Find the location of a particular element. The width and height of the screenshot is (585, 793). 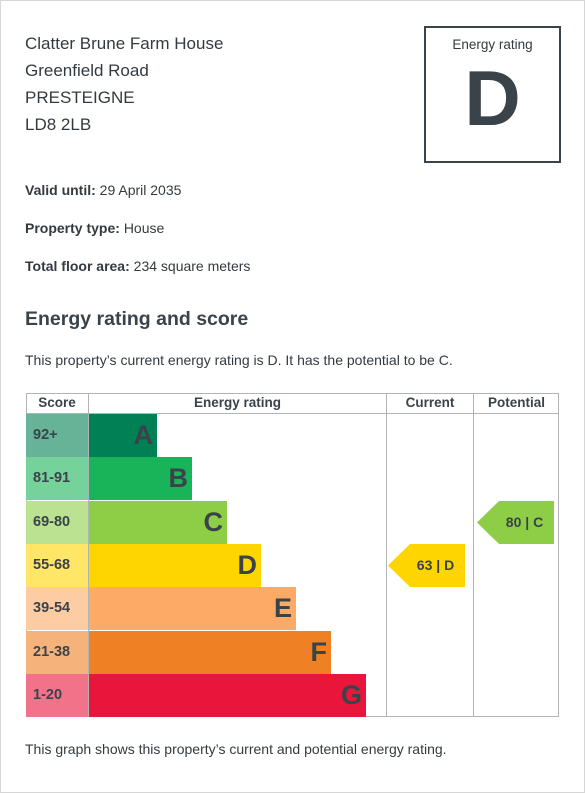

rating-bar-f: F is located at coordinates (210, 652).